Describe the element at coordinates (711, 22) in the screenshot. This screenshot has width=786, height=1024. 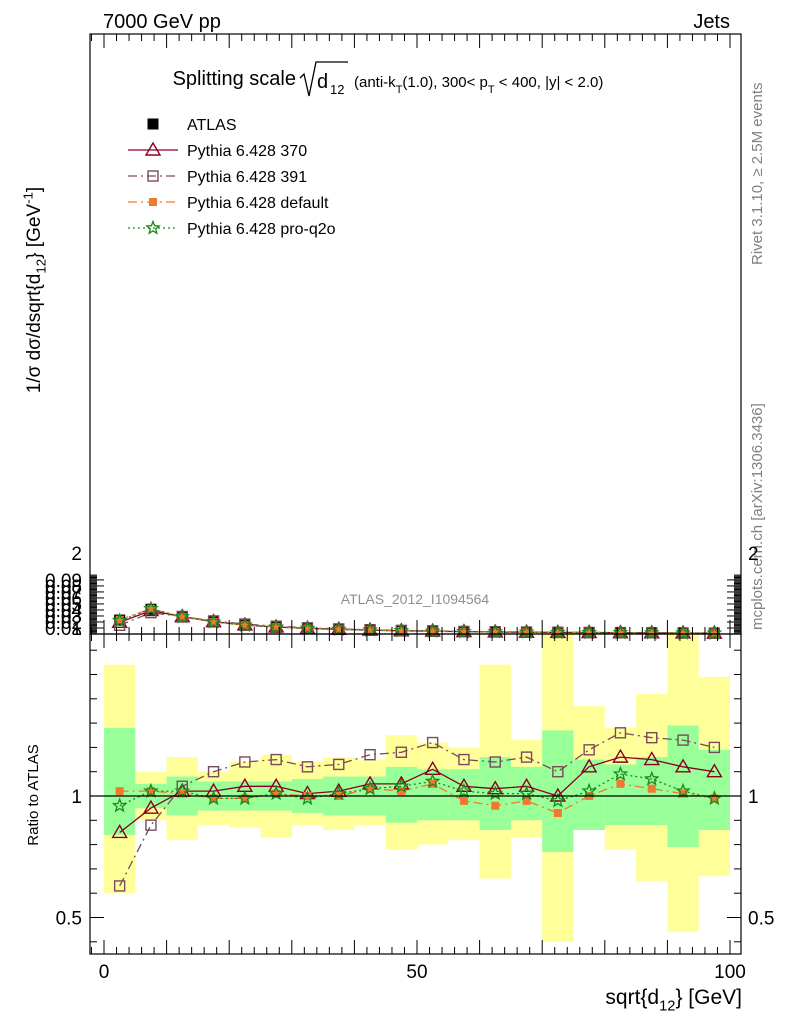
I see `header-group-label: Jets` at that location.